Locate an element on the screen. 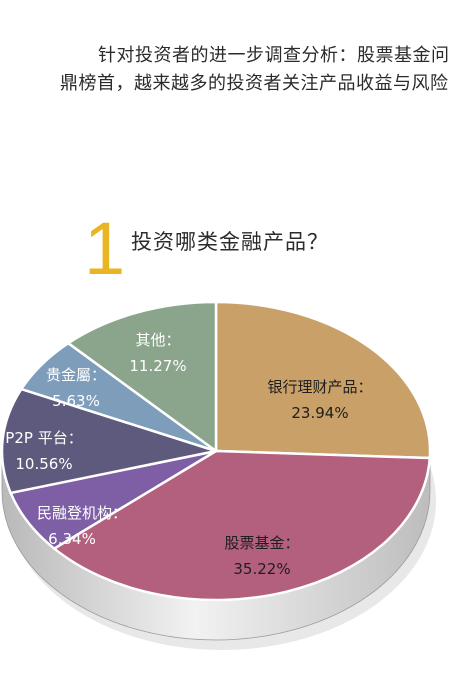 The image size is (475, 698). slice-value-stock-fund: 35.22% is located at coordinates (261, 569).